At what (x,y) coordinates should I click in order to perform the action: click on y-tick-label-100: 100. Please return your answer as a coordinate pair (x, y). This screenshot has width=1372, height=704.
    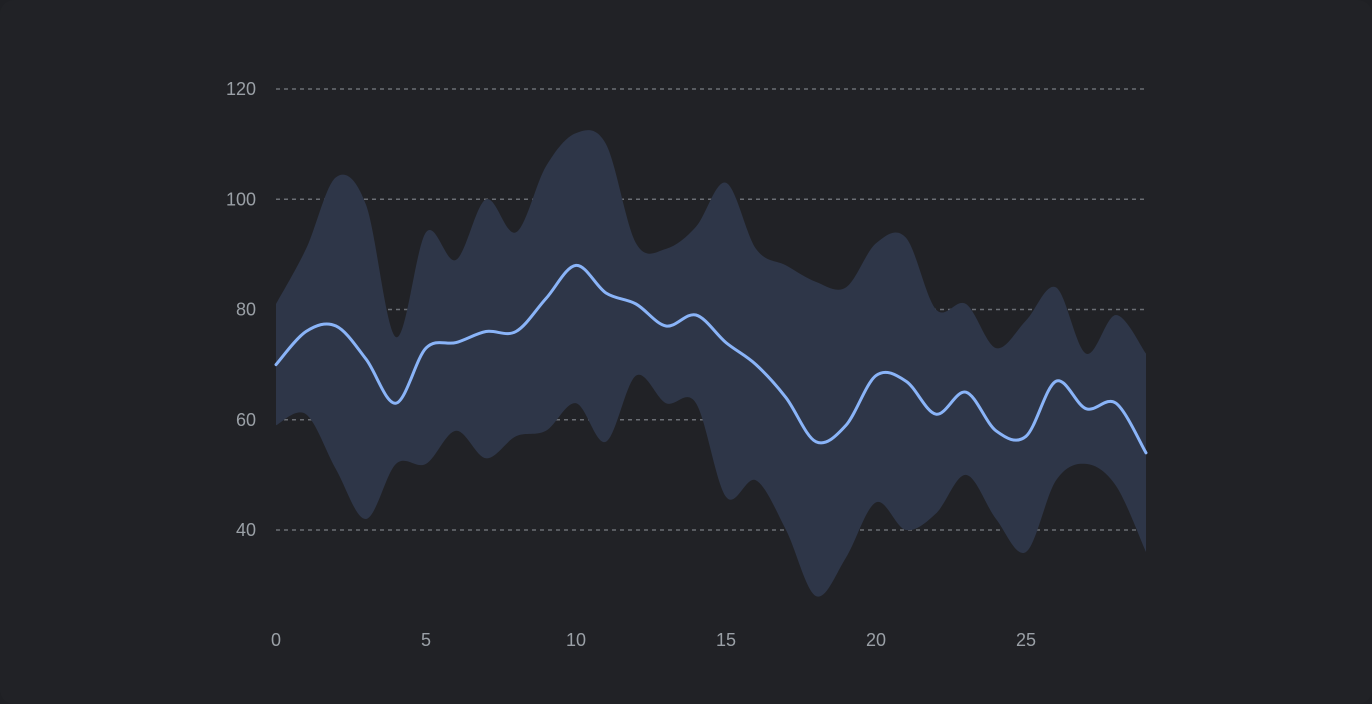
    Looking at the image, I should click on (241, 199).